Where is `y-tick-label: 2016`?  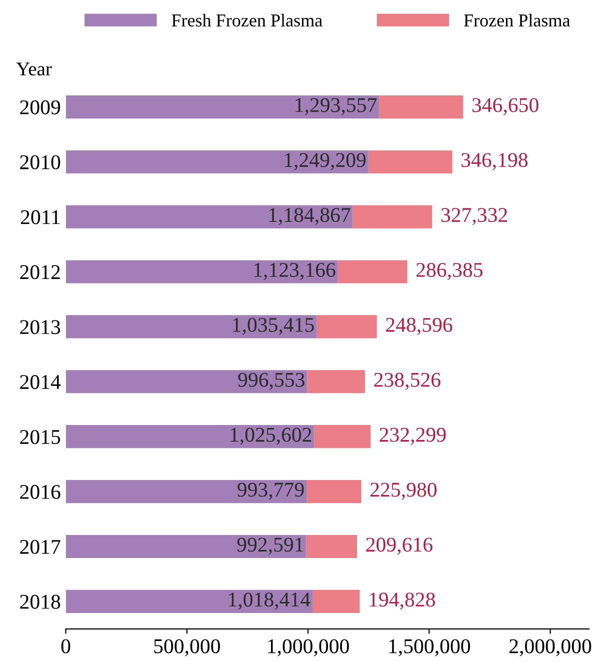 y-tick-label: 2016 is located at coordinates (40, 491).